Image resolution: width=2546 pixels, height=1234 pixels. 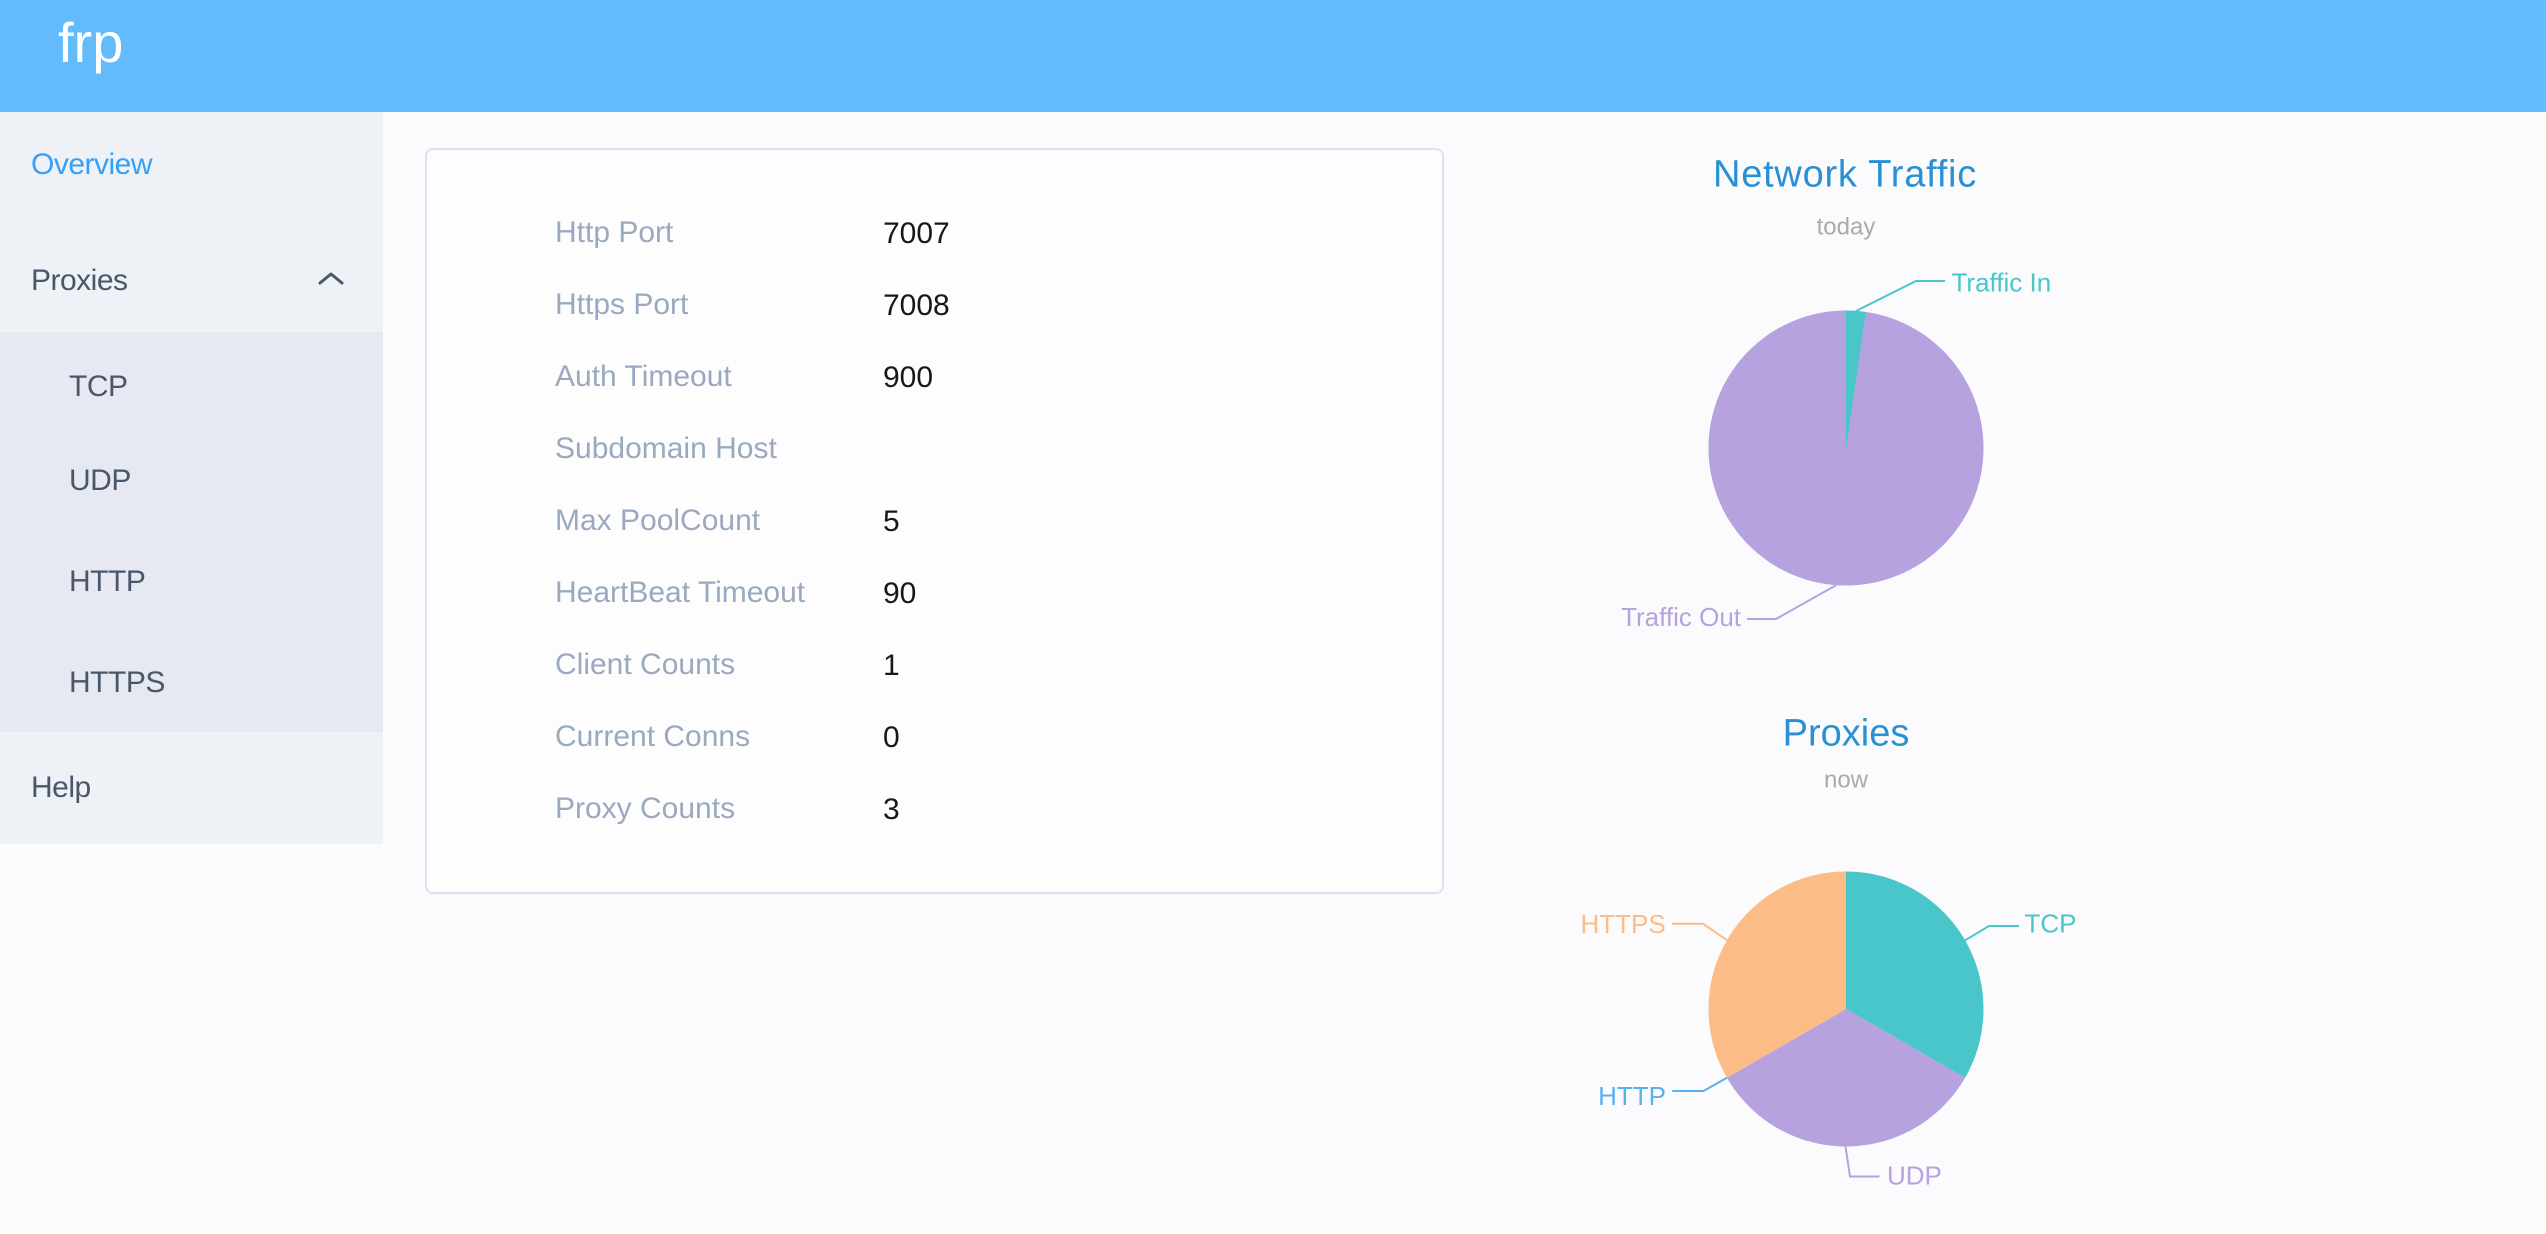 I want to click on svg-text: now, so click(x=1846, y=780).